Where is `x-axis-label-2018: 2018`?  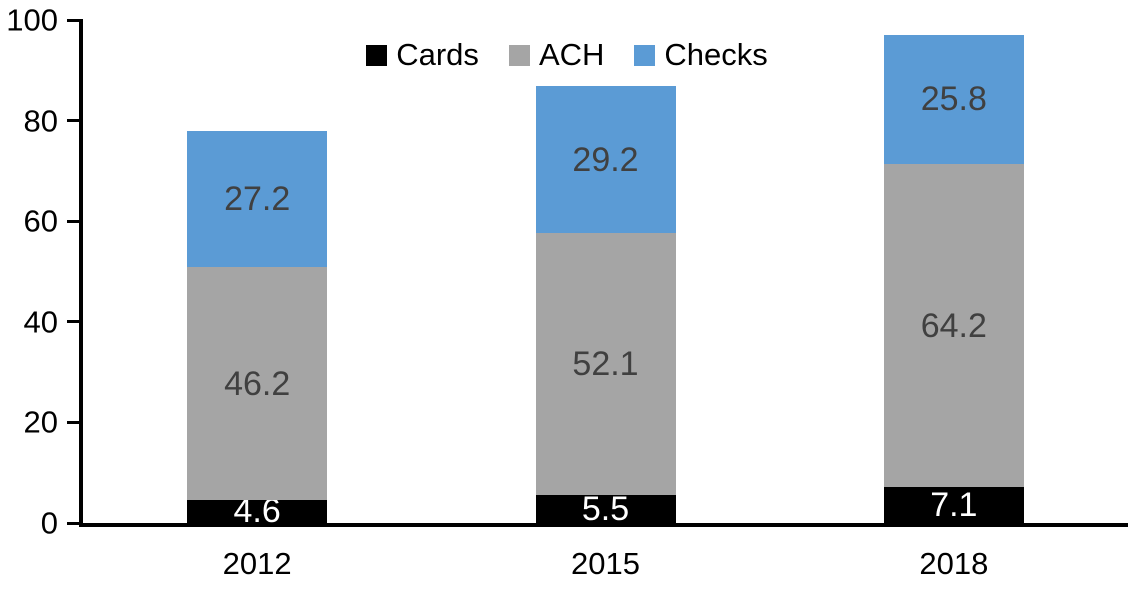
x-axis-label-2018: 2018 is located at coordinates (954, 563).